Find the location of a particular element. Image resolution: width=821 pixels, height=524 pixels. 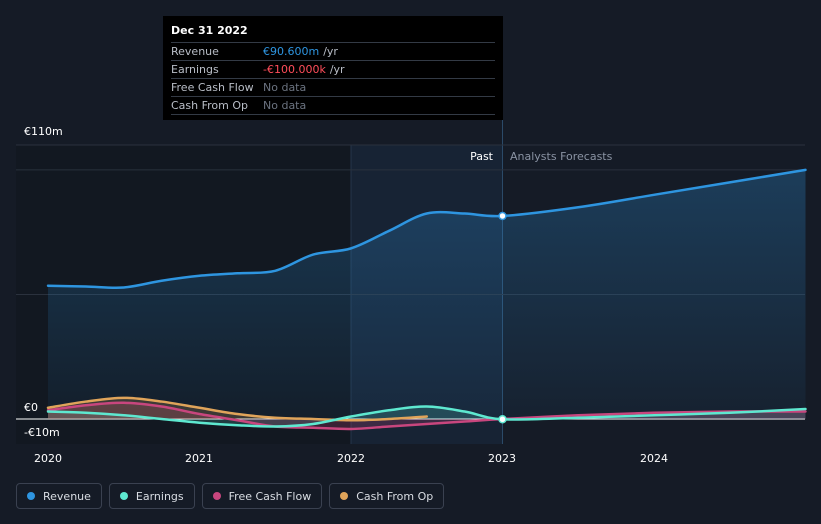

tooltip-row-earnings: Earnings -€100.000k /yr is located at coordinates (333, 70).